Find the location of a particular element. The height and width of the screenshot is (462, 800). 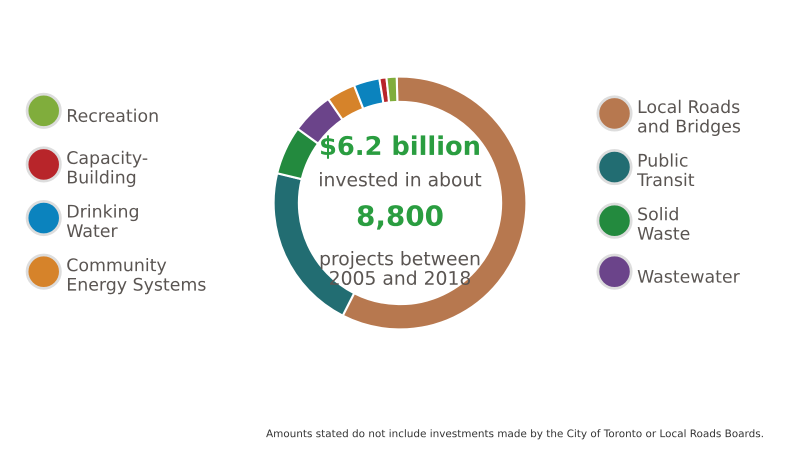

text: Amounts stated do not include investments made by the City of Toronto or Local Roads Boards. is located at coordinates (514, 434).